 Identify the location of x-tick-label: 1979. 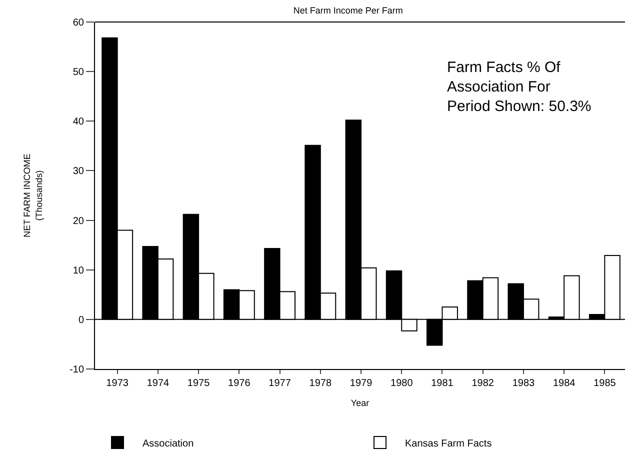
(361, 383).